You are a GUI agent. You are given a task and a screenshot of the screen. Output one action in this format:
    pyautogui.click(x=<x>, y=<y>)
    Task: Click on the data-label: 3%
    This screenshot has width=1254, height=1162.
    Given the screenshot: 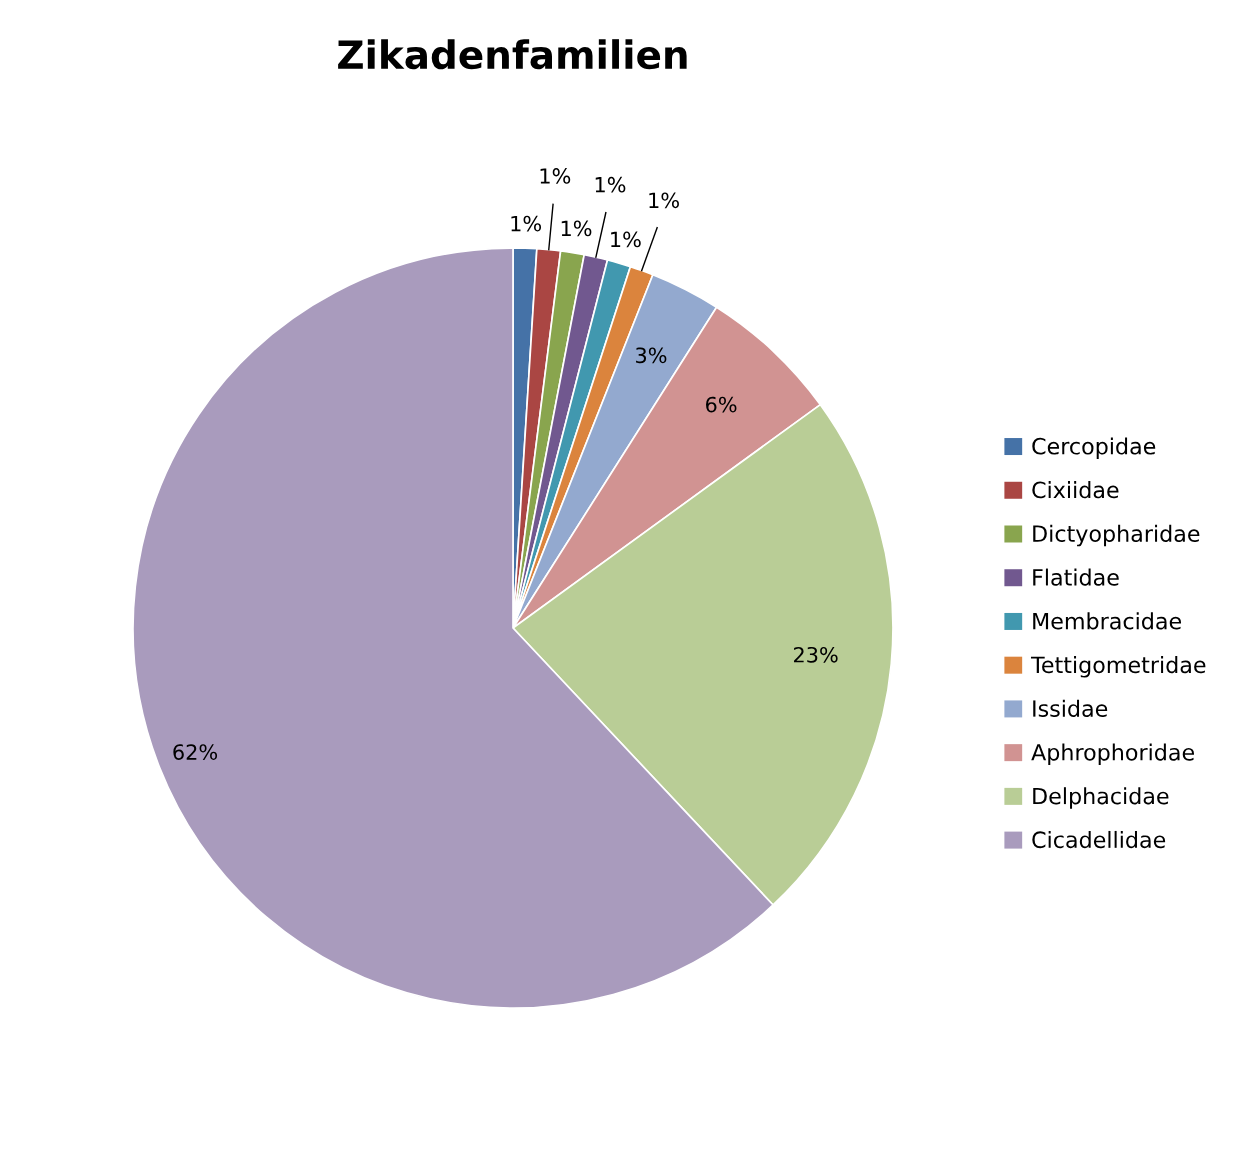 What is the action you would take?
    pyautogui.click(x=651, y=355)
    